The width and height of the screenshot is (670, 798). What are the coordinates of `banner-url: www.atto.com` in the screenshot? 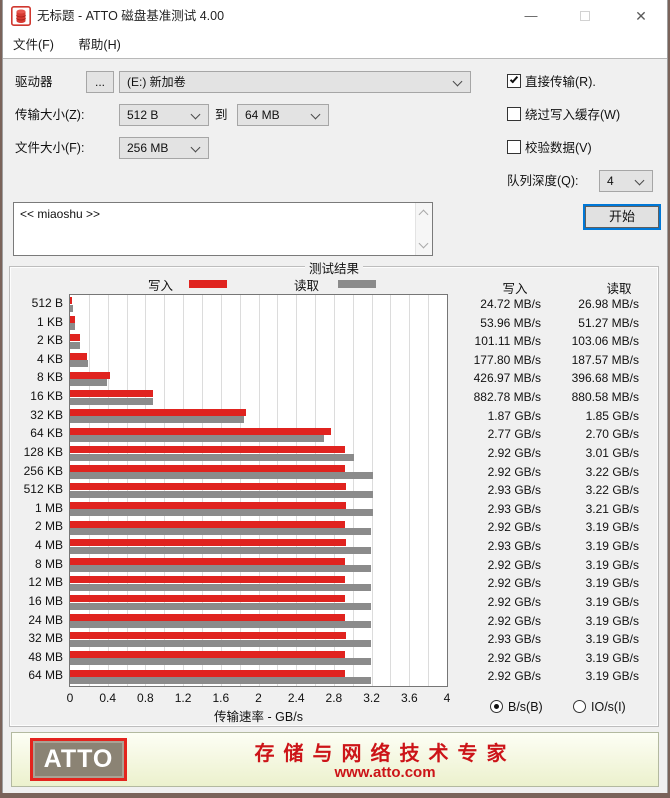 It's located at (385, 772).